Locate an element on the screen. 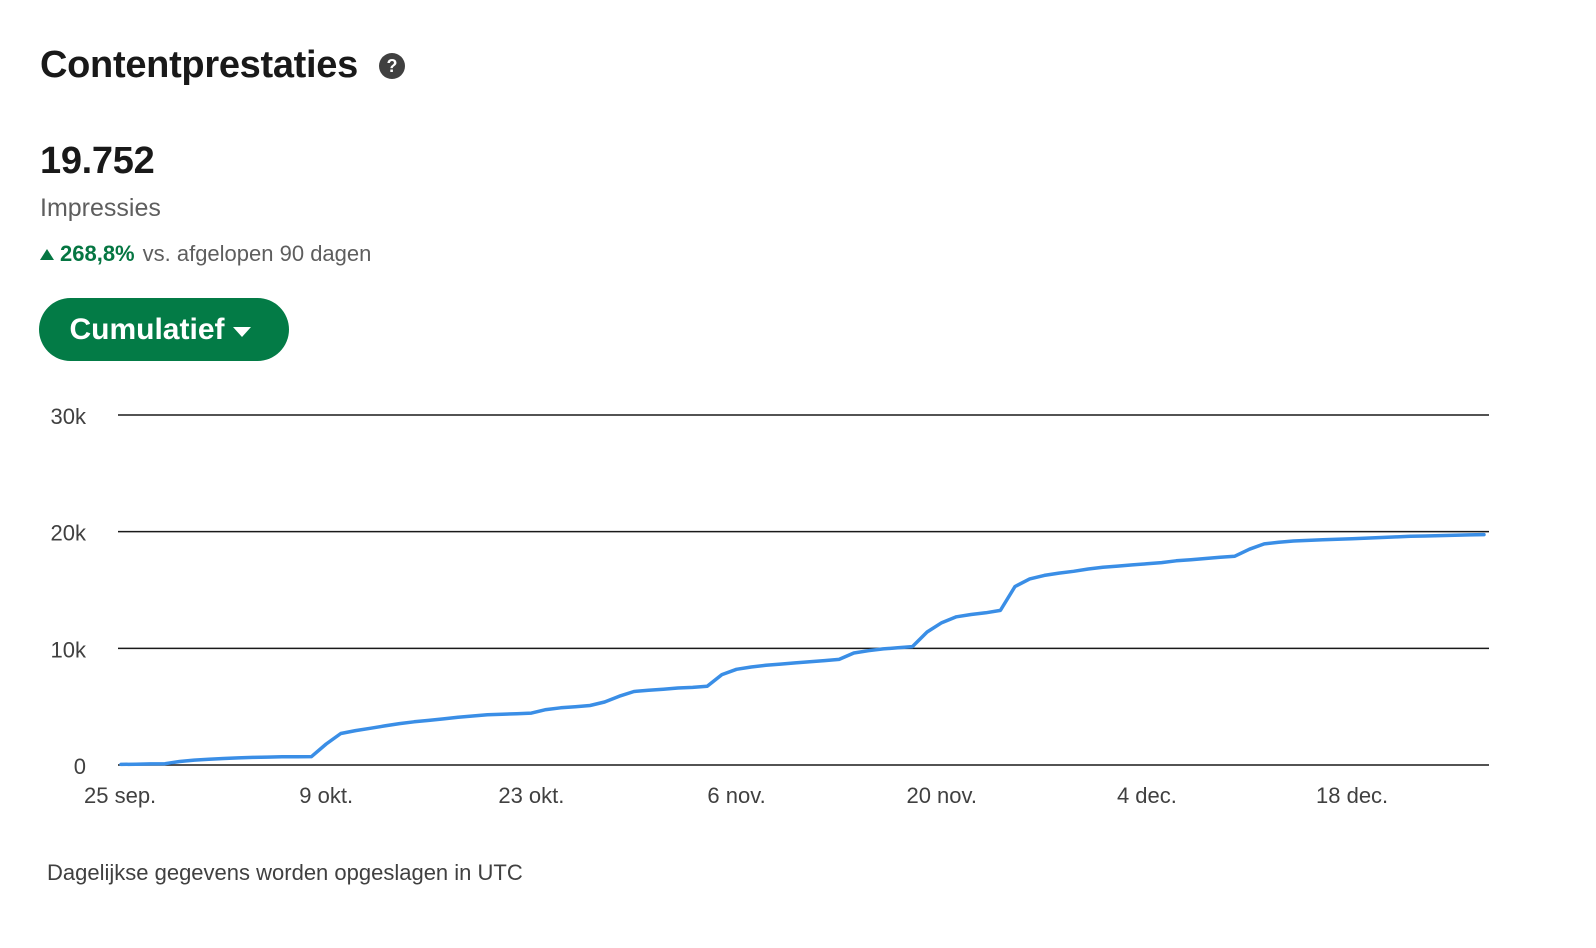 This screenshot has height=948, width=1596. x-tick-label: 23 okt. is located at coordinates (531, 795).